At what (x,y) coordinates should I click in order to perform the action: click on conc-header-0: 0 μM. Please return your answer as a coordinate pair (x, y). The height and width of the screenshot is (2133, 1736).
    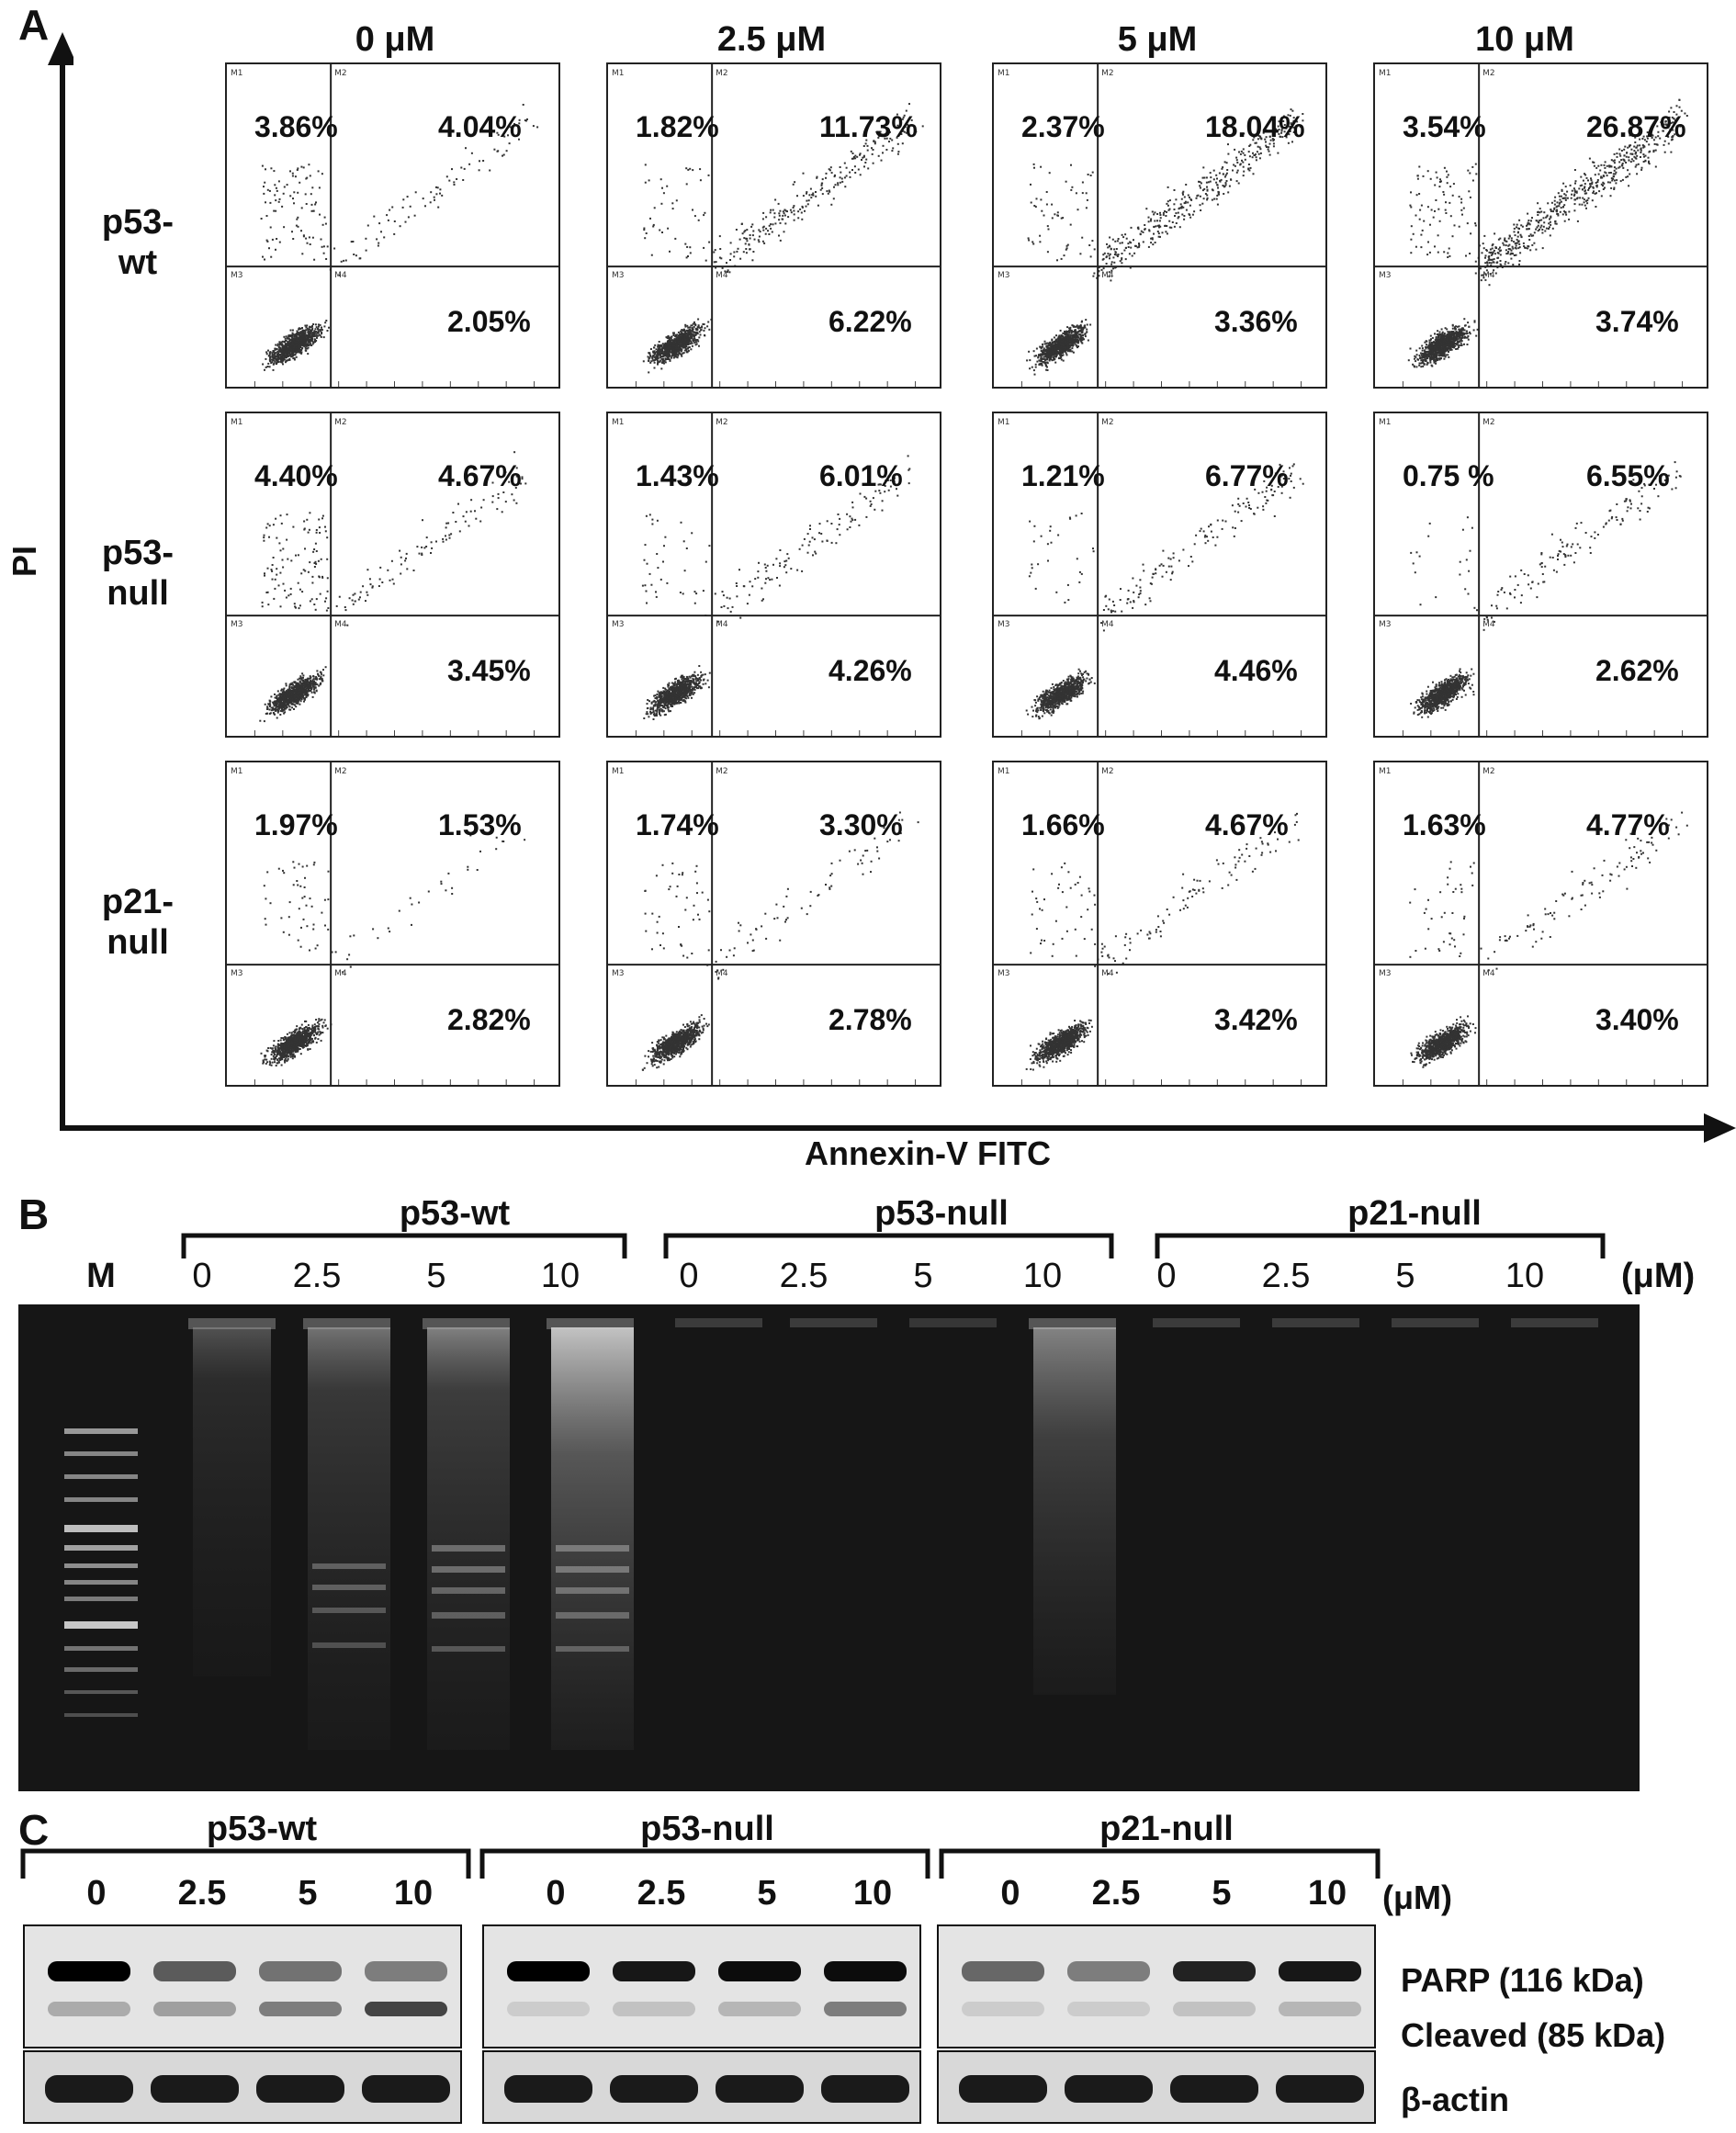
    Looking at the image, I should click on (395, 39).